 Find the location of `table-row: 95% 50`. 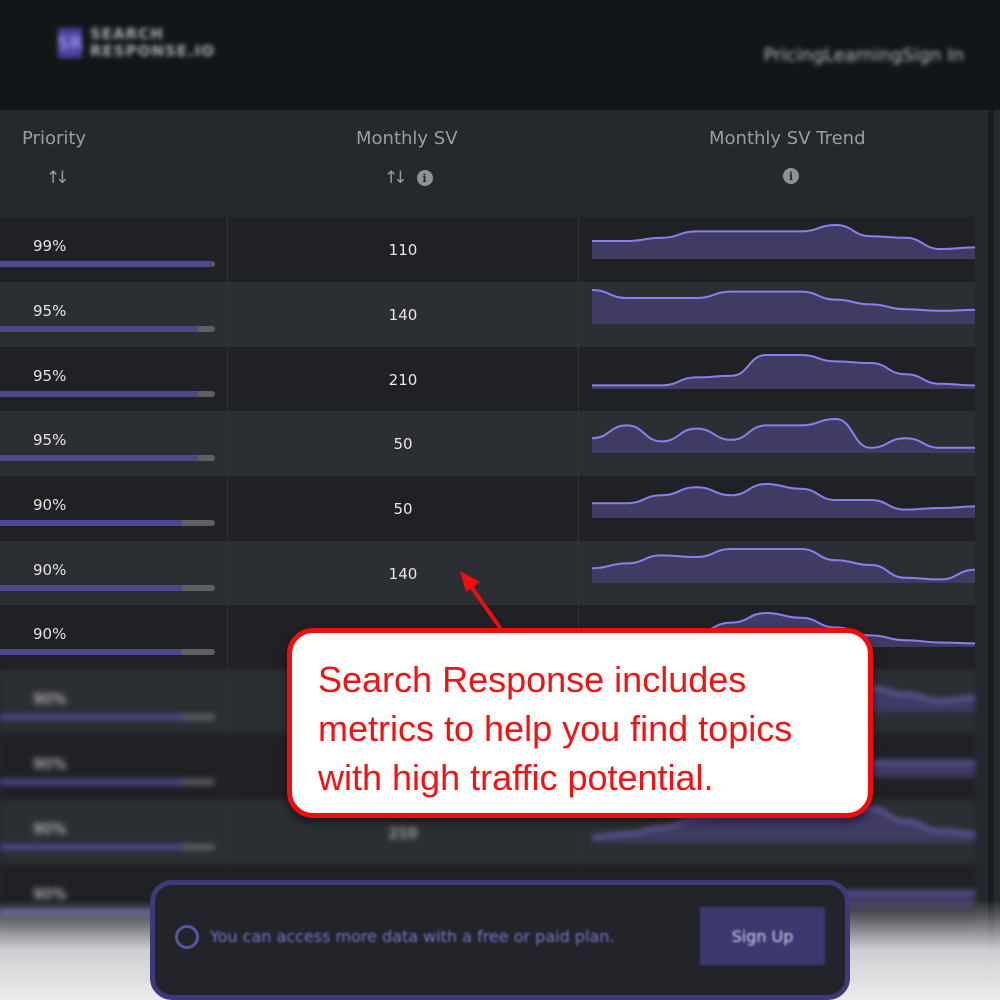

table-row: 95% 50 is located at coordinates (487, 443).